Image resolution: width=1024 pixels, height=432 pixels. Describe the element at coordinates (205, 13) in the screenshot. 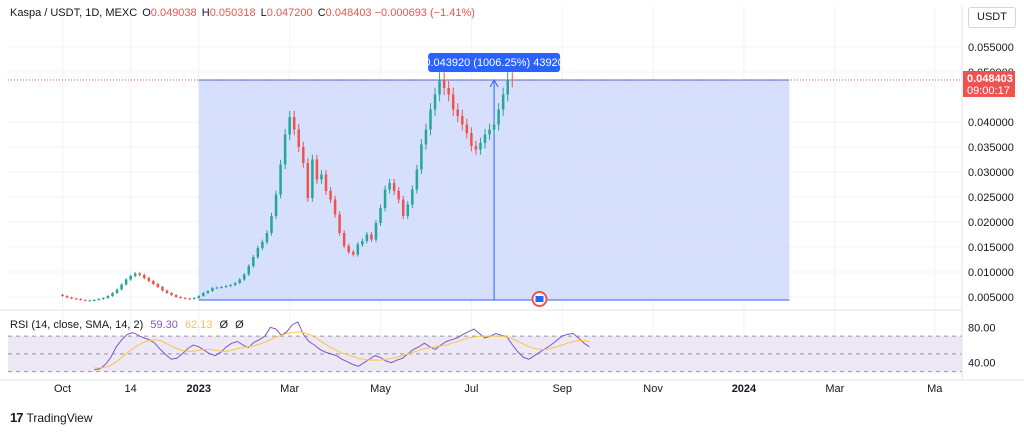

I see `high-label: H` at that location.